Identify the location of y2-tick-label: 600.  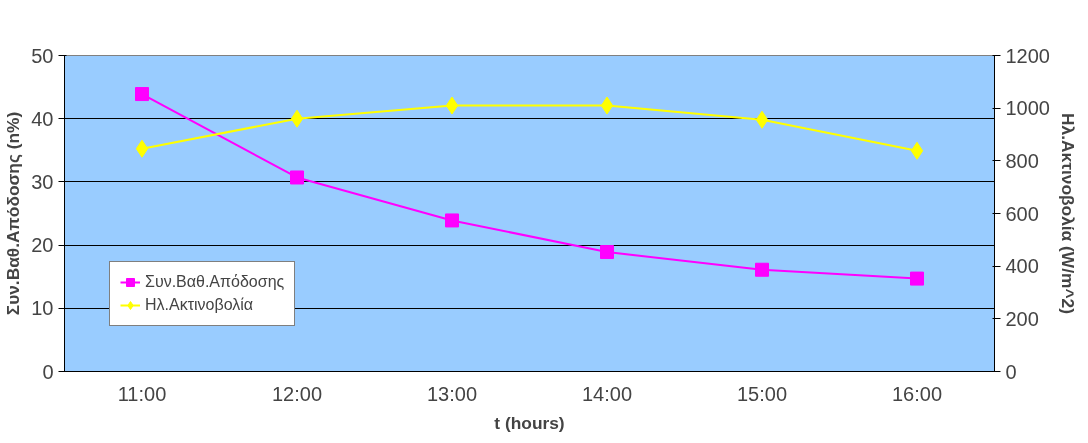
(1022, 213).